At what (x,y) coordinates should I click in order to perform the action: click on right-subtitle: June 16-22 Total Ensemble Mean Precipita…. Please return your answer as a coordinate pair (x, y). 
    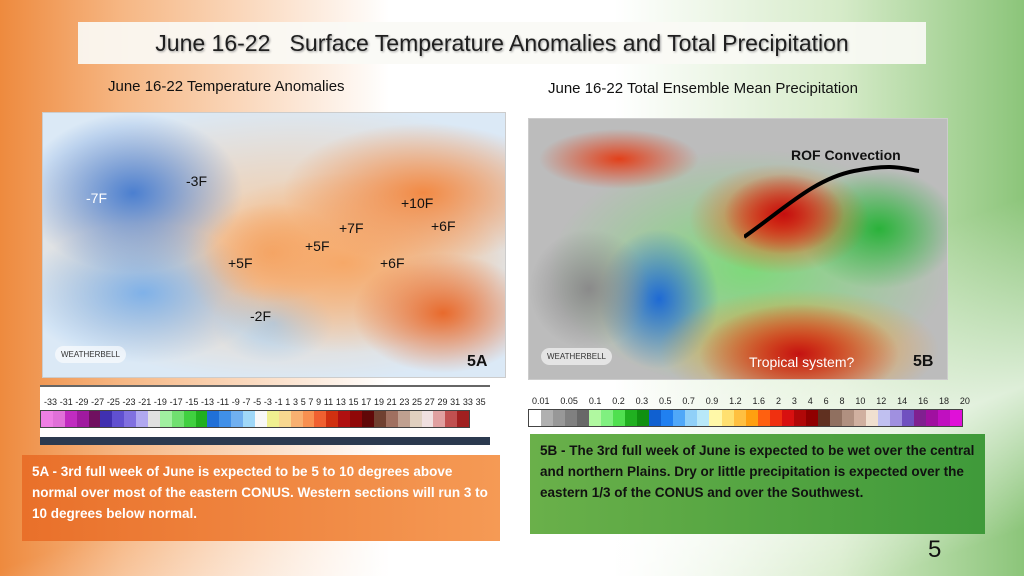
    Looking at the image, I should click on (703, 88).